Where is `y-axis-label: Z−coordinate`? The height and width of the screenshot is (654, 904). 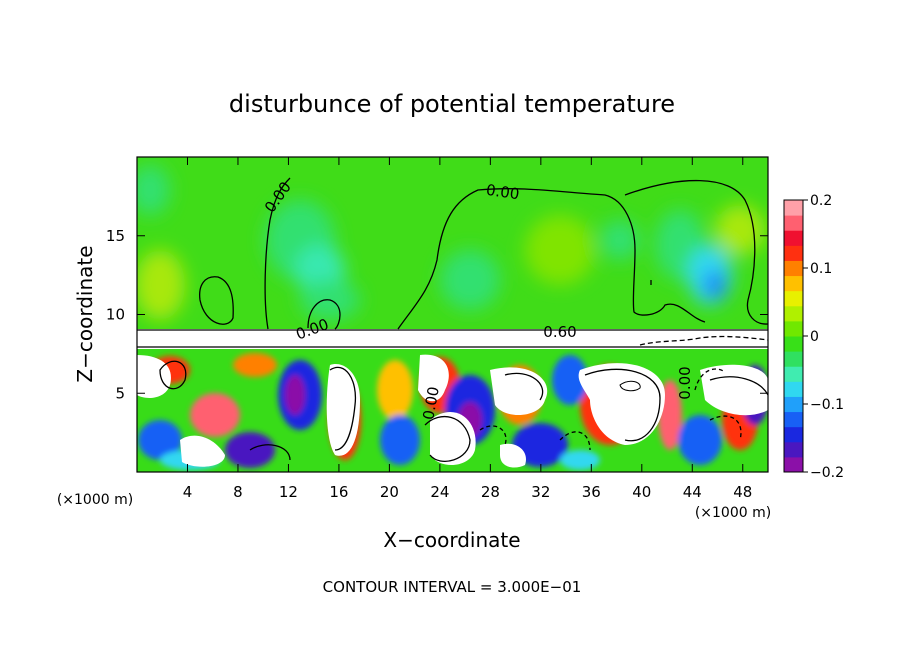 y-axis-label: Z−coordinate is located at coordinates (85, 313).